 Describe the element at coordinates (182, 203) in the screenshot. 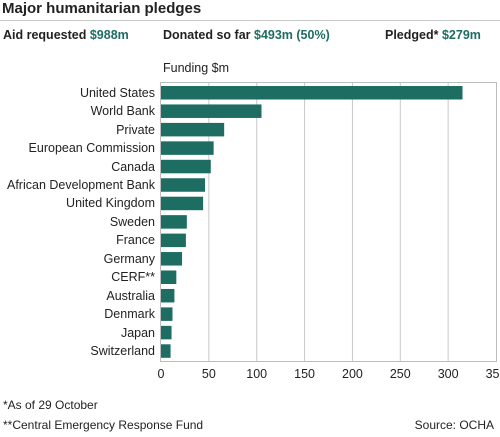

I see `bar-united-kingdom` at that location.